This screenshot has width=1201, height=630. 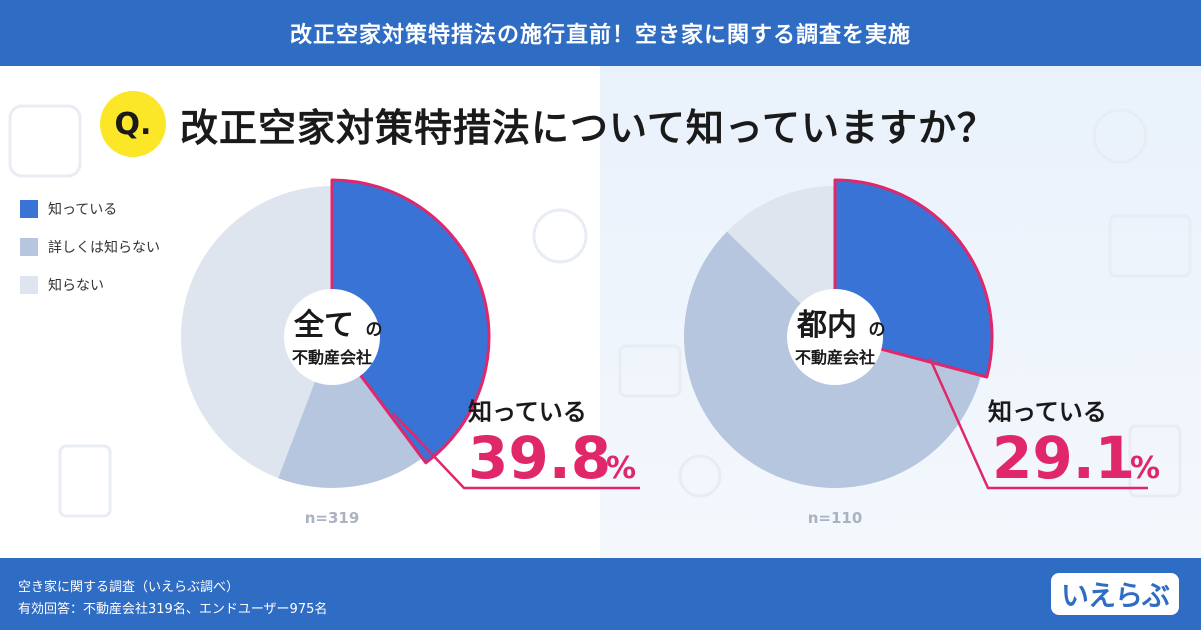 I want to click on legend-label-known: 知っている, so click(x=83, y=210).